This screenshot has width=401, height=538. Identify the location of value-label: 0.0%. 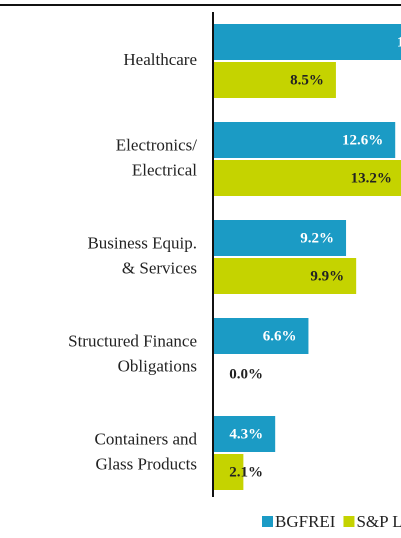
(246, 374).